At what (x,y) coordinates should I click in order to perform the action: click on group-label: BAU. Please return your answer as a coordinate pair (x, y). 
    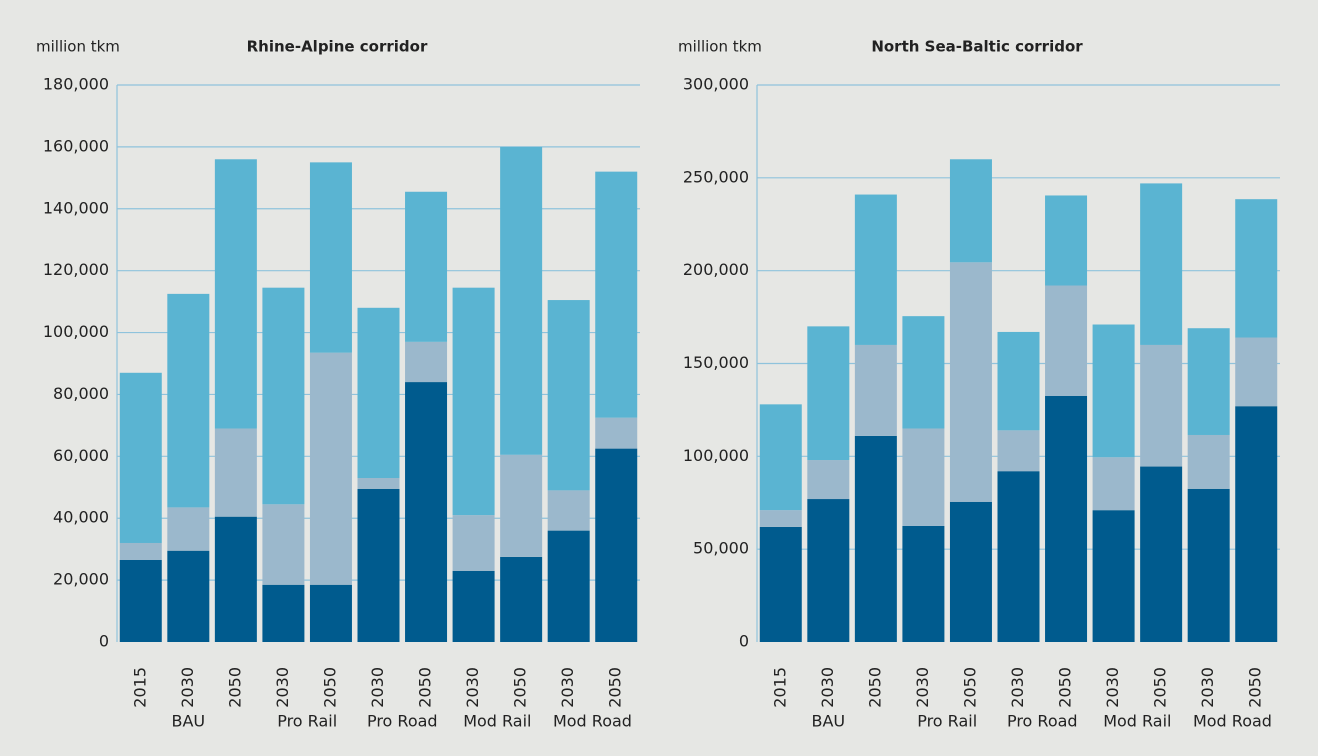
    Looking at the image, I should click on (828, 721).